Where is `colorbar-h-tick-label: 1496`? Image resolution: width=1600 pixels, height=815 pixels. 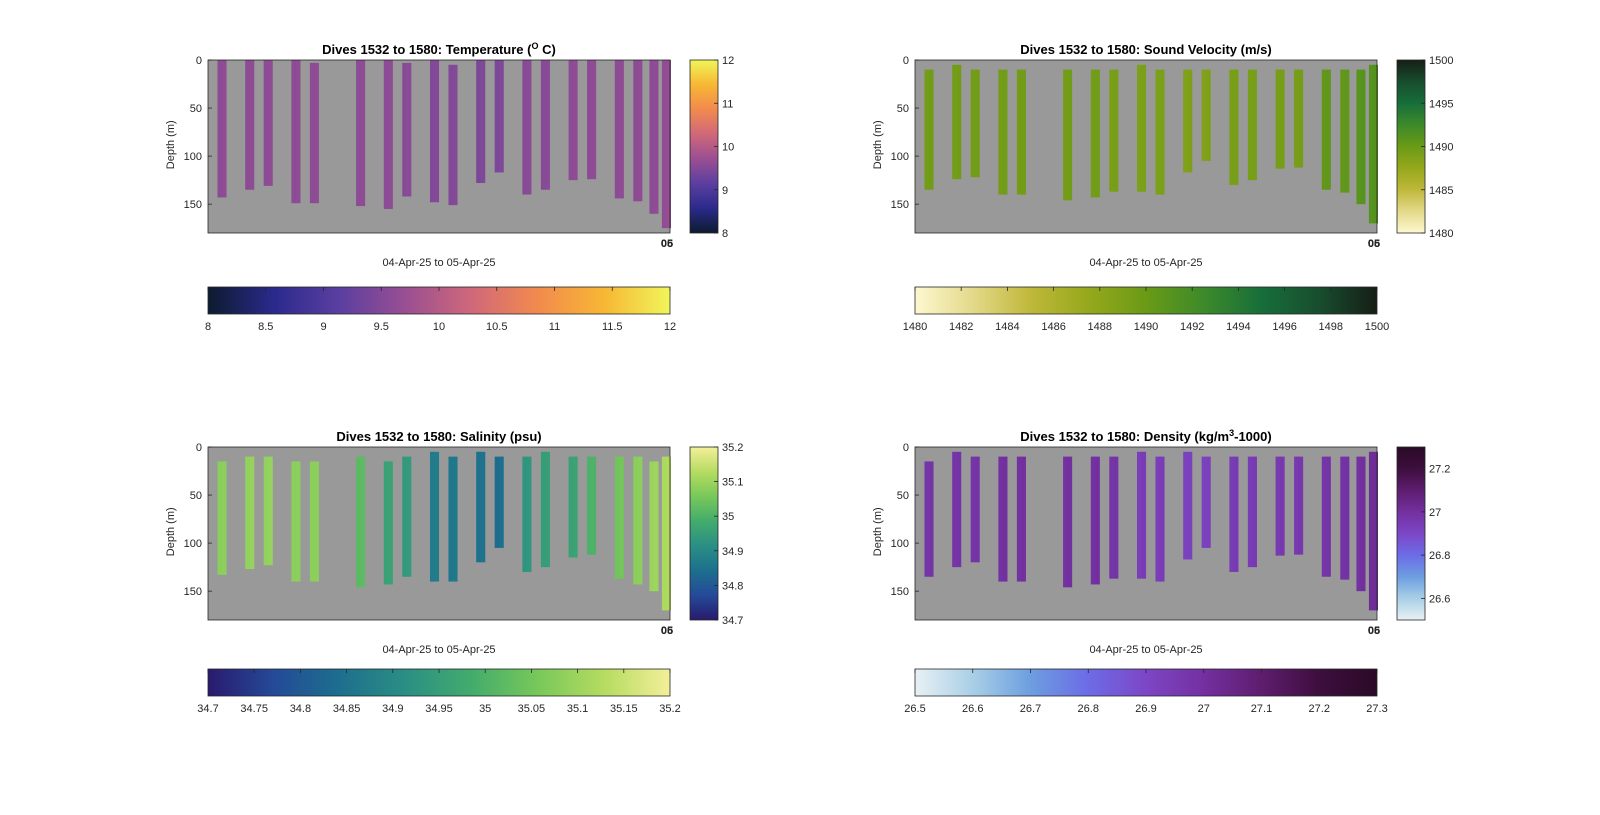
colorbar-h-tick-label: 1496 is located at coordinates (1284, 327).